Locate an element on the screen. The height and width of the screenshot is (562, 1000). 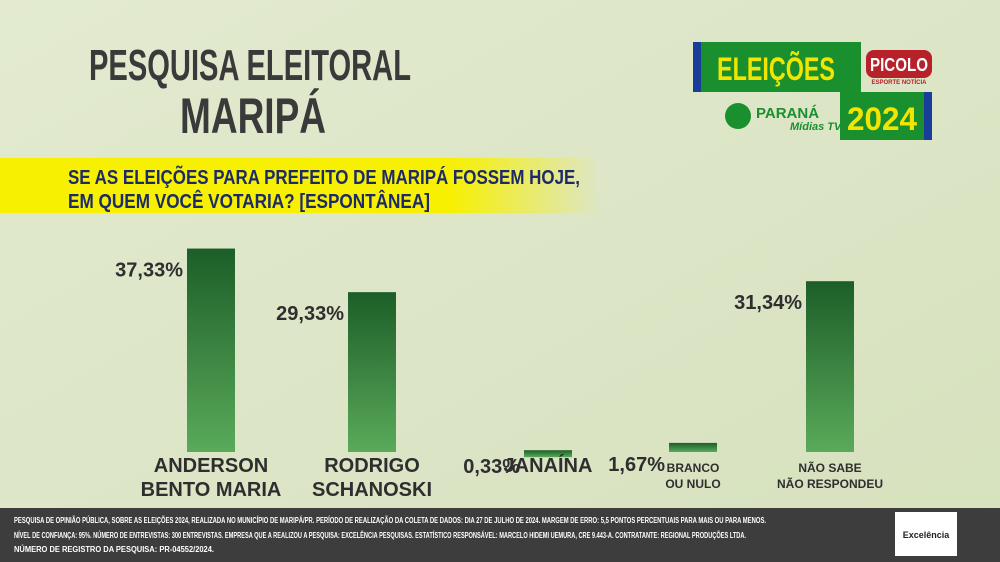
category-label: SCHANOSKI is located at coordinates (372, 490).